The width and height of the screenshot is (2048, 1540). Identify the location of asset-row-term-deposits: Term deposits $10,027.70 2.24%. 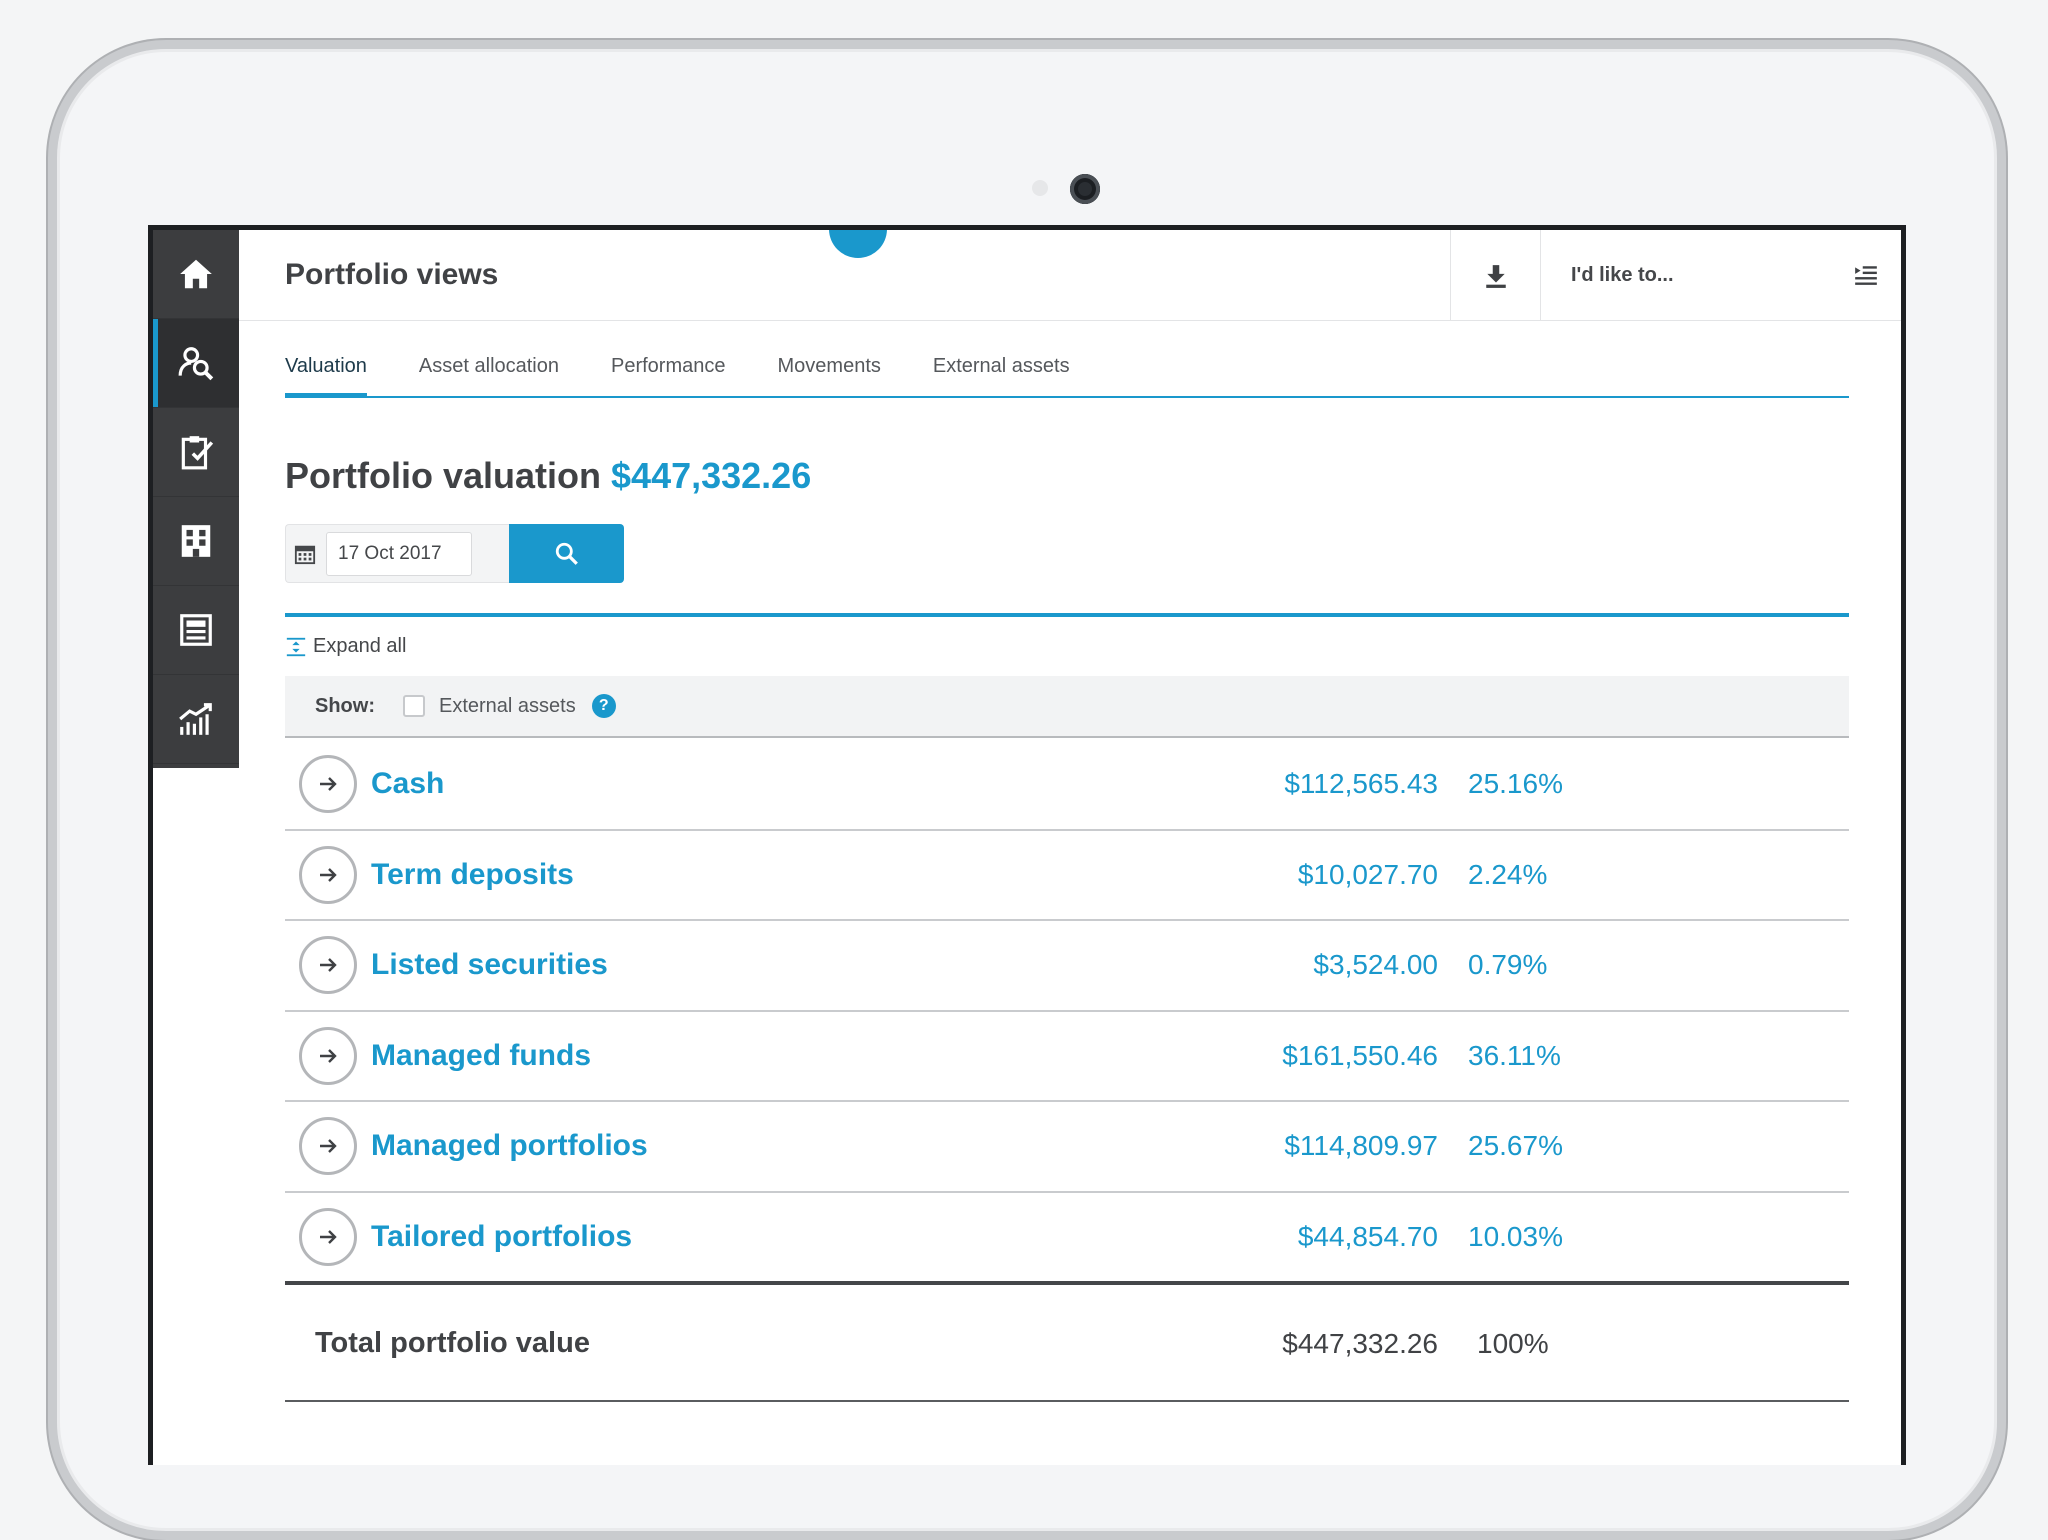
(1067, 876).